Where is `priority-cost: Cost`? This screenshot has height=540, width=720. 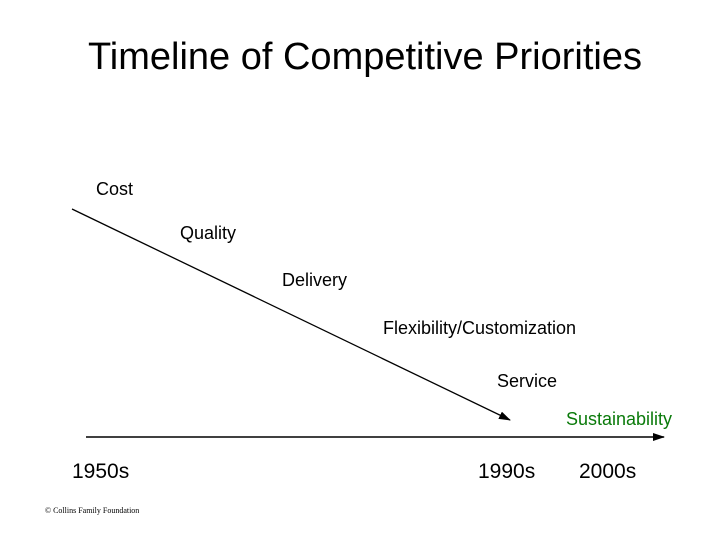 priority-cost: Cost is located at coordinates (115, 189).